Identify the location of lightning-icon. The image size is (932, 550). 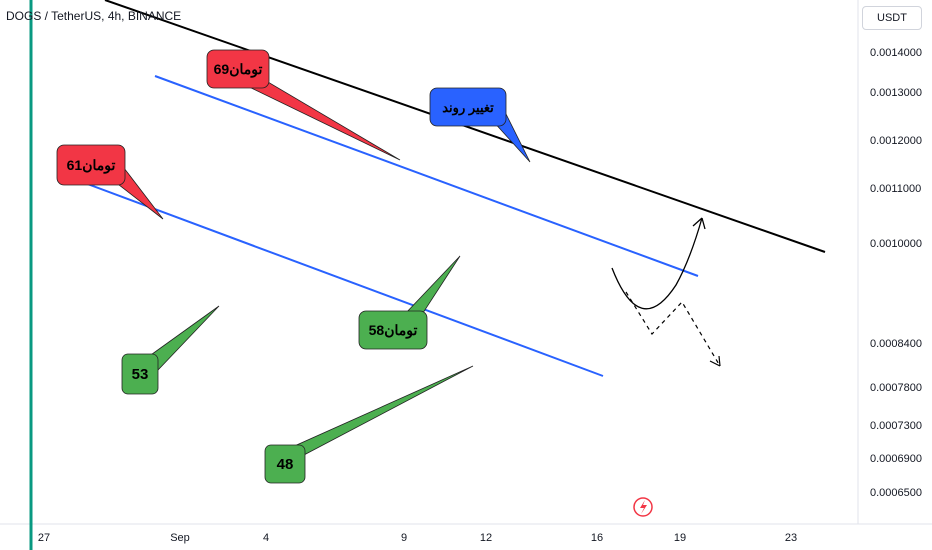
(643, 507).